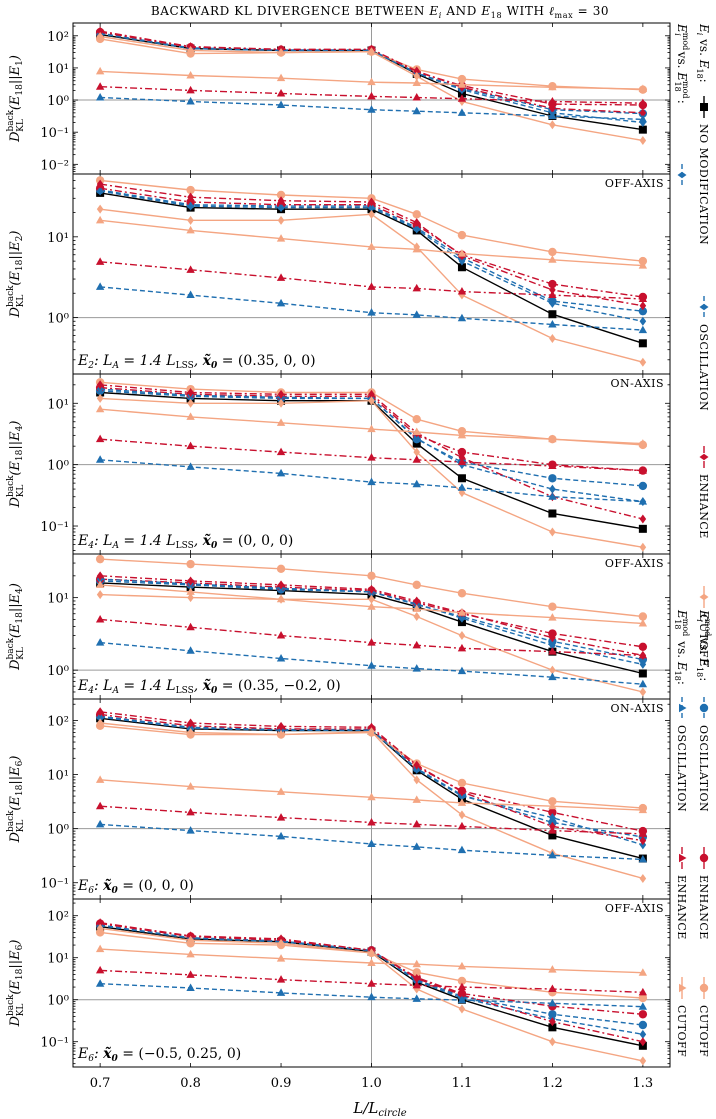  What do you see at coordinates (190, 1083) in the screenshot?
I see `x-tick-label: 0.8` at bounding box center [190, 1083].